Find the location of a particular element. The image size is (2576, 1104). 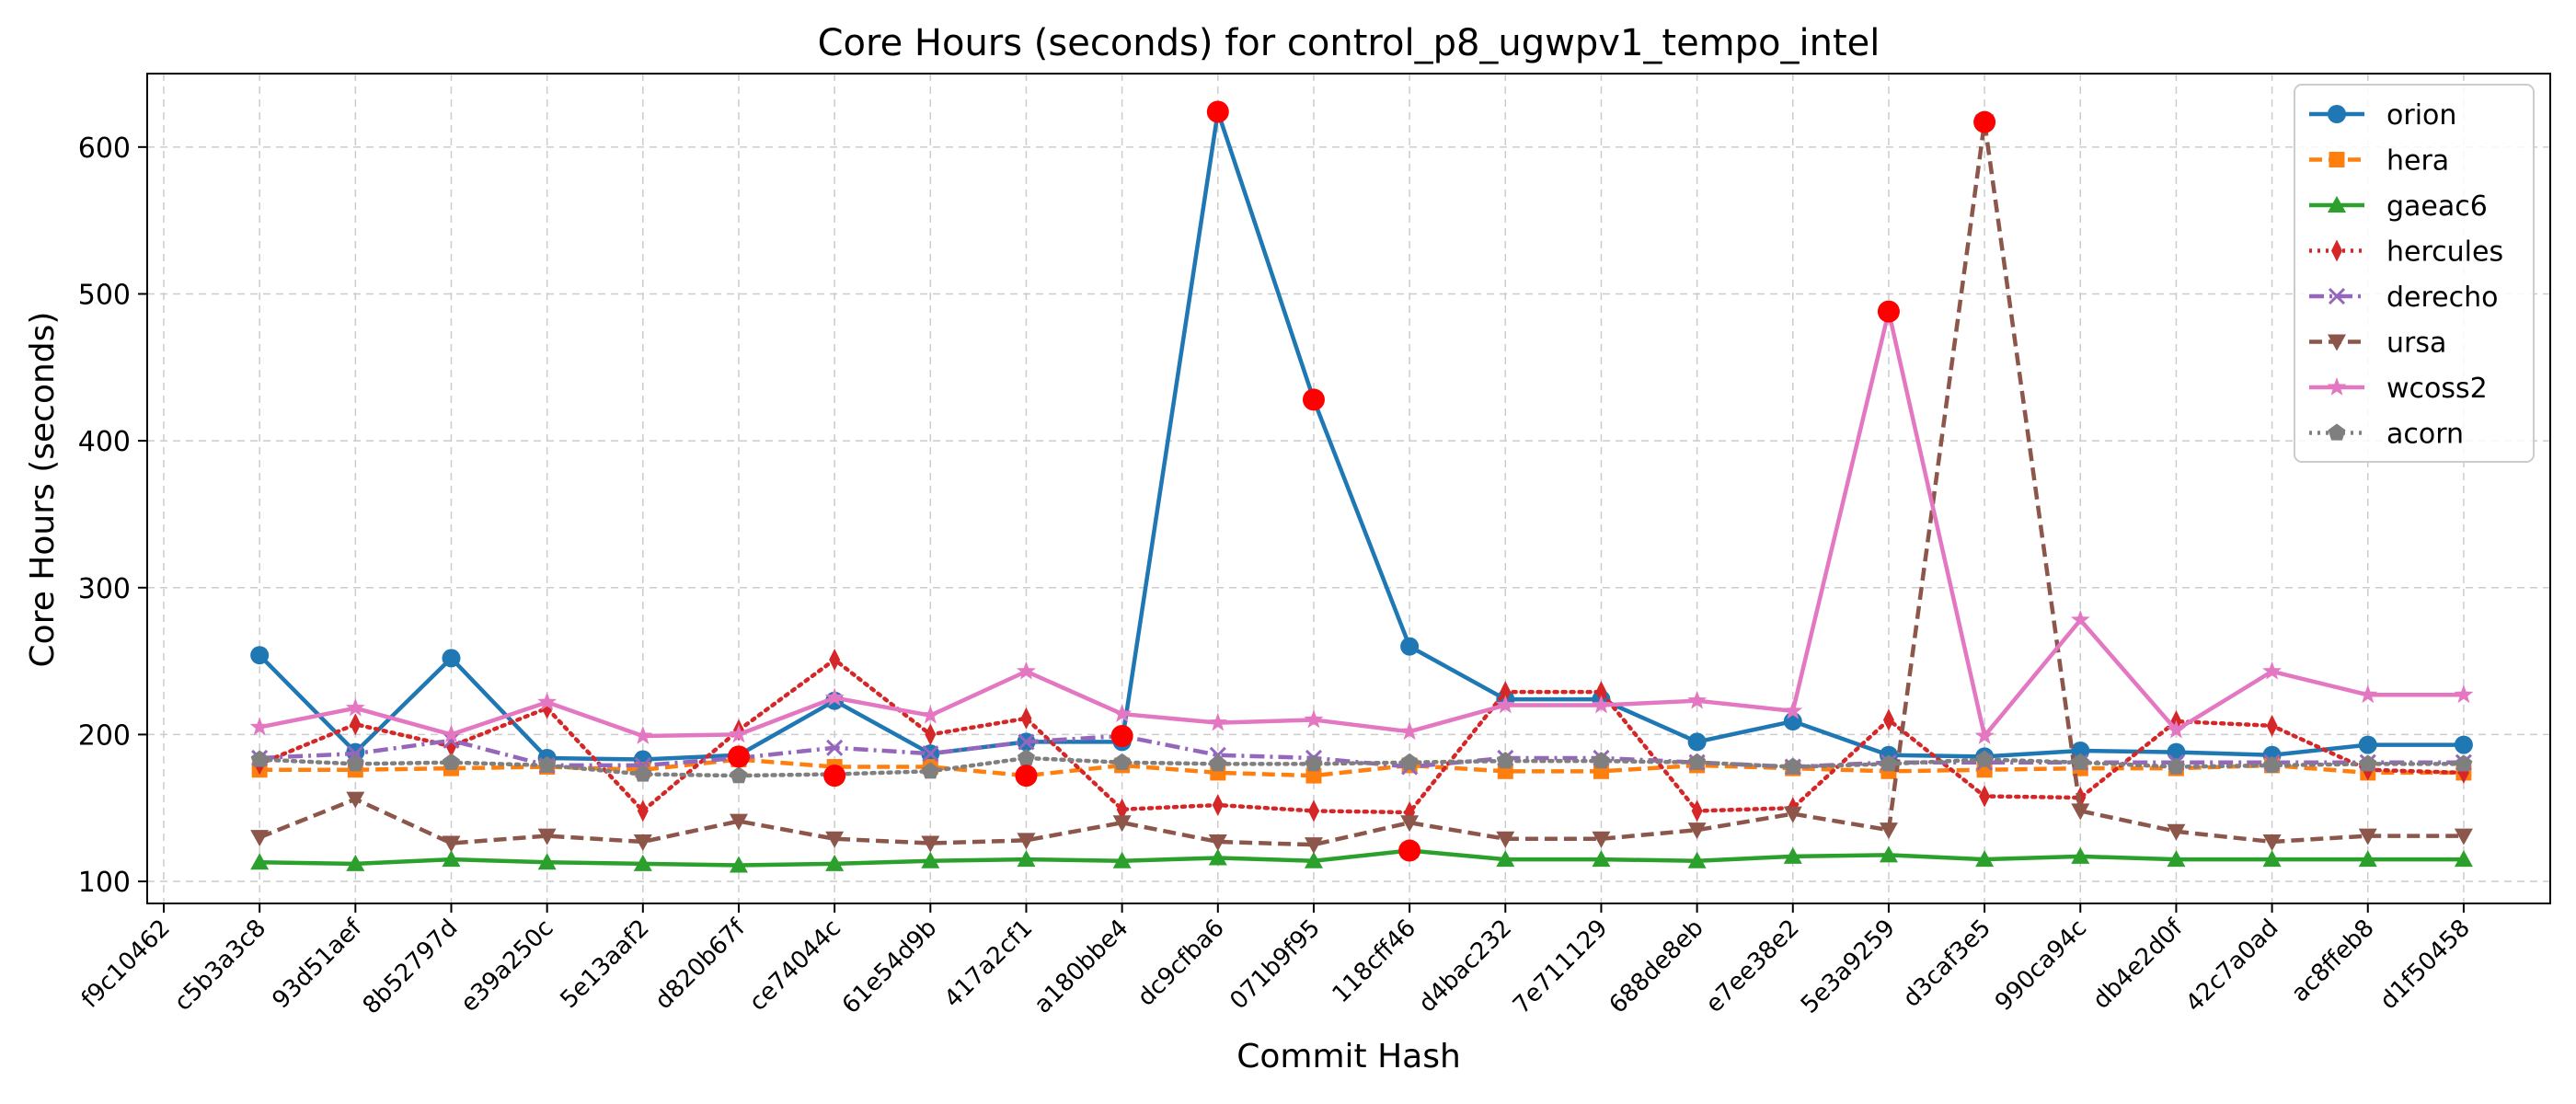

legend-label: acorn is located at coordinates (2425, 435).